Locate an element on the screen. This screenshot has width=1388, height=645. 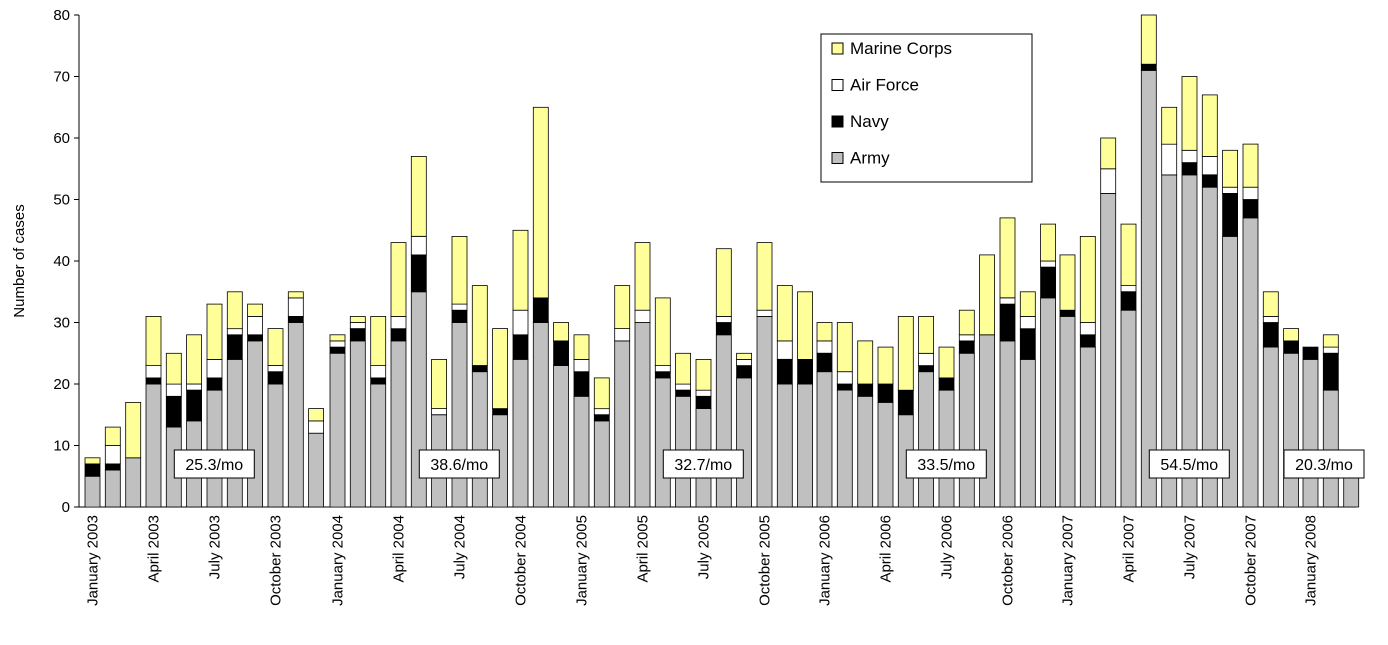
y-axis-title: Number of cases is located at coordinates (19, 260).